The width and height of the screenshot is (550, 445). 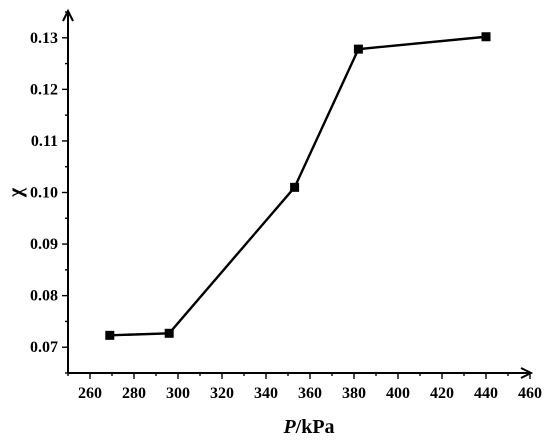 I want to click on y-tick-label: 0.12, so click(x=44, y=89).